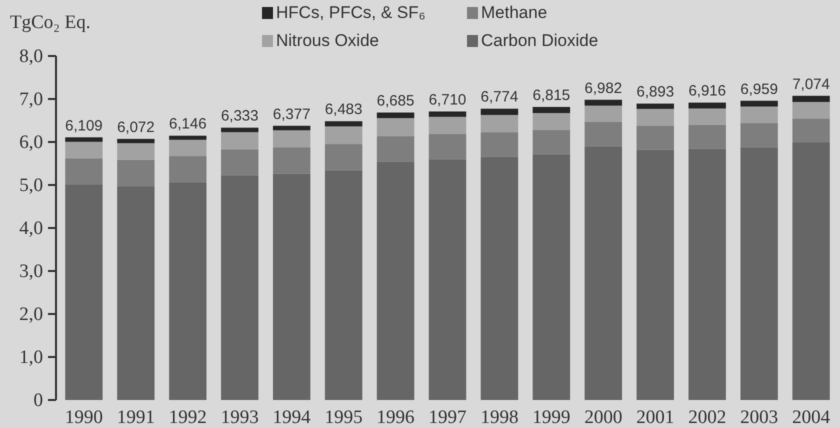 Image resolution: width=840 pixels, height=428 pixels. Describe the element at coordinates (83, 417) in the screenshot. I see `x-tick-label: 1990` at that location.